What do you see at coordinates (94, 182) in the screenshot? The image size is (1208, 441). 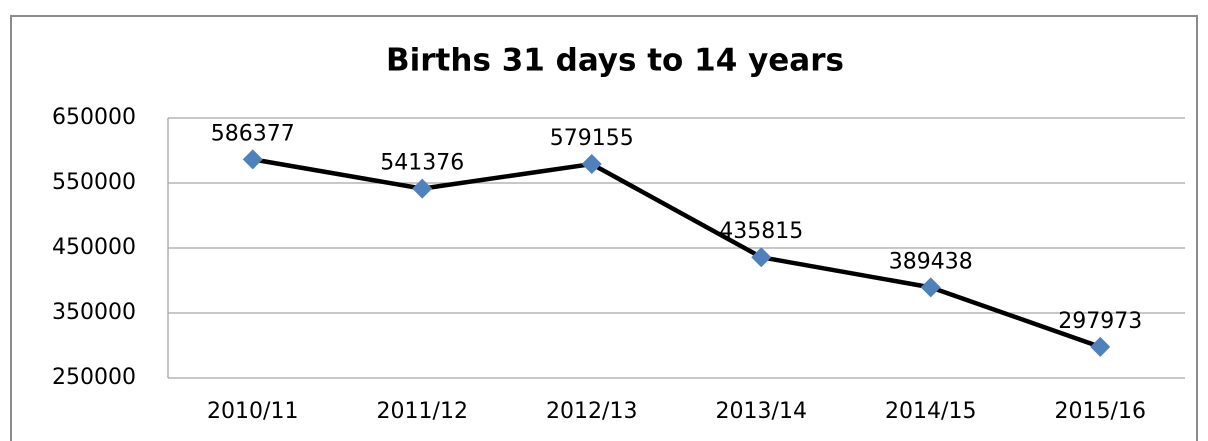 I see `y-tick-label: 550000` at bounding box center [94, 182].